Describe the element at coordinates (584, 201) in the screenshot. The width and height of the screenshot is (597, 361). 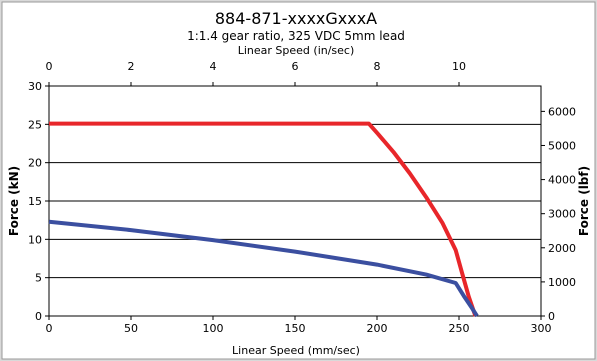
I see `right-axis-title: Force (lbf)` at that location.